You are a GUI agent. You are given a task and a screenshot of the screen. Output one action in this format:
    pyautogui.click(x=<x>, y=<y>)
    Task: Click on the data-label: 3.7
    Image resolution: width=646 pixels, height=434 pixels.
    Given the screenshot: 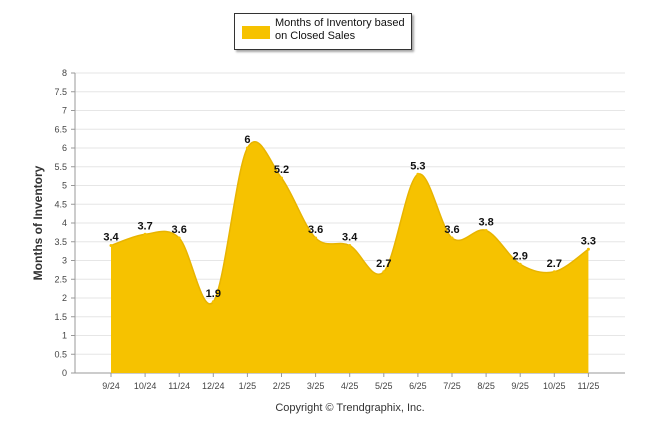 What is the action you would take?
    pyautogui.click(x=144, y=226)
    